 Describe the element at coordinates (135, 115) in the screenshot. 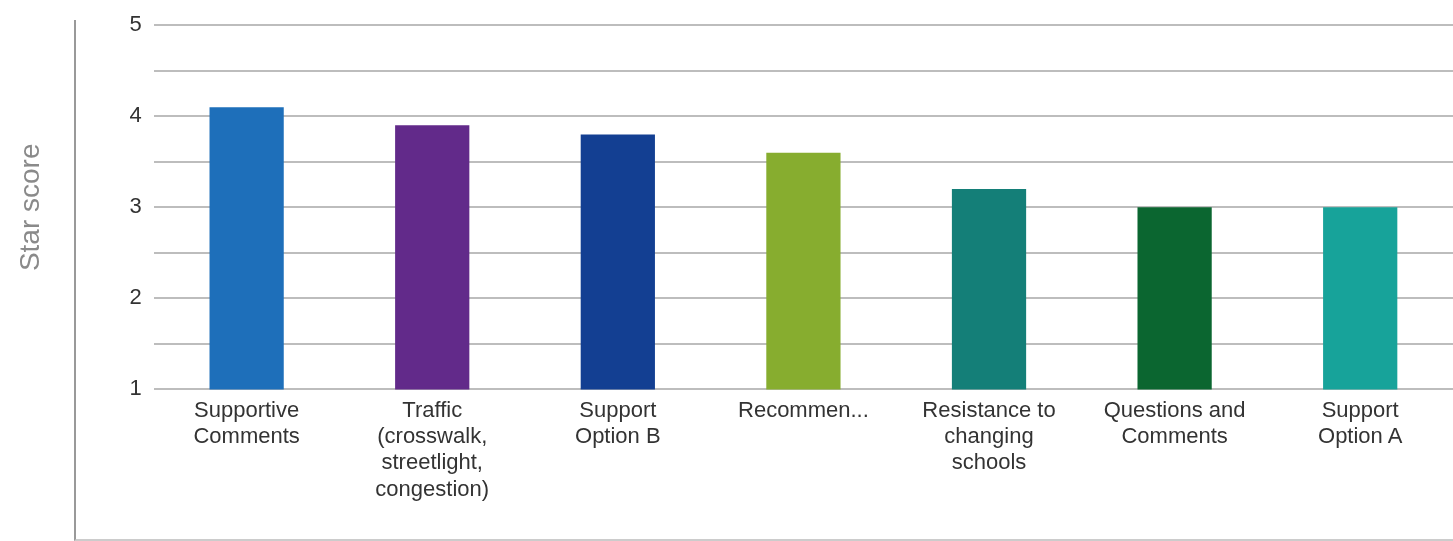

I see `y-tick-label: 4` at that location.